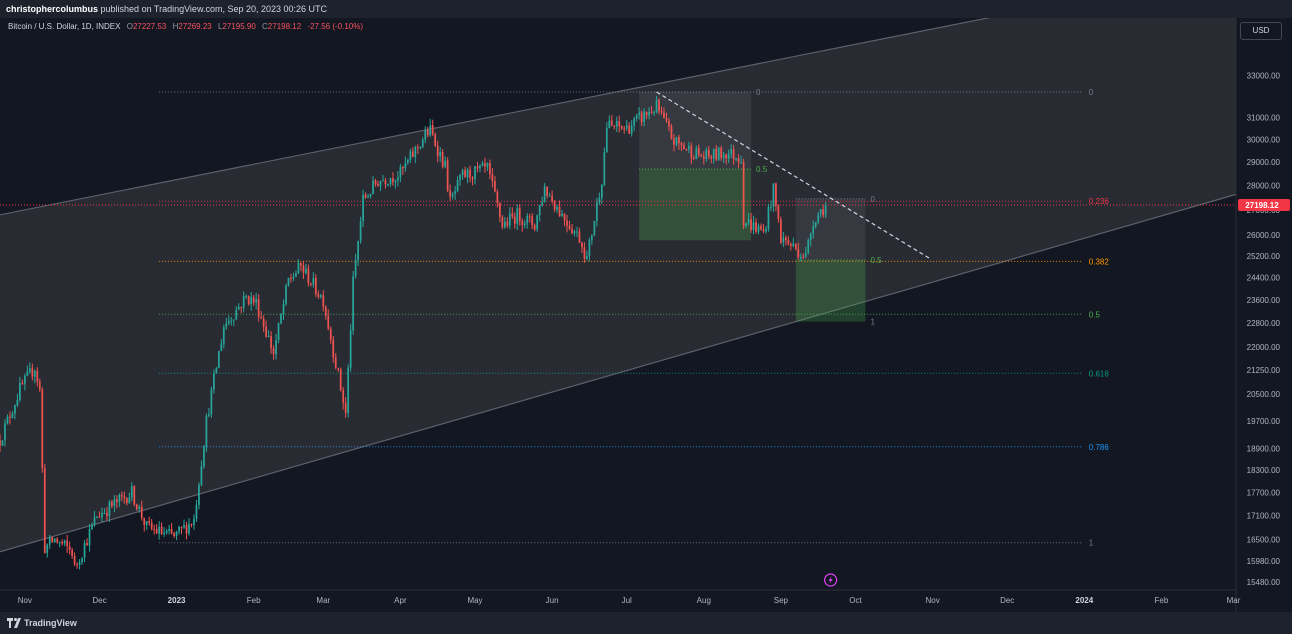 This screenshot has height=634, width=1292. What do you see at coordinates (254, 600) in the screenshot?
I see `x-tick-label: Feb` at bounding box center [254, 600].